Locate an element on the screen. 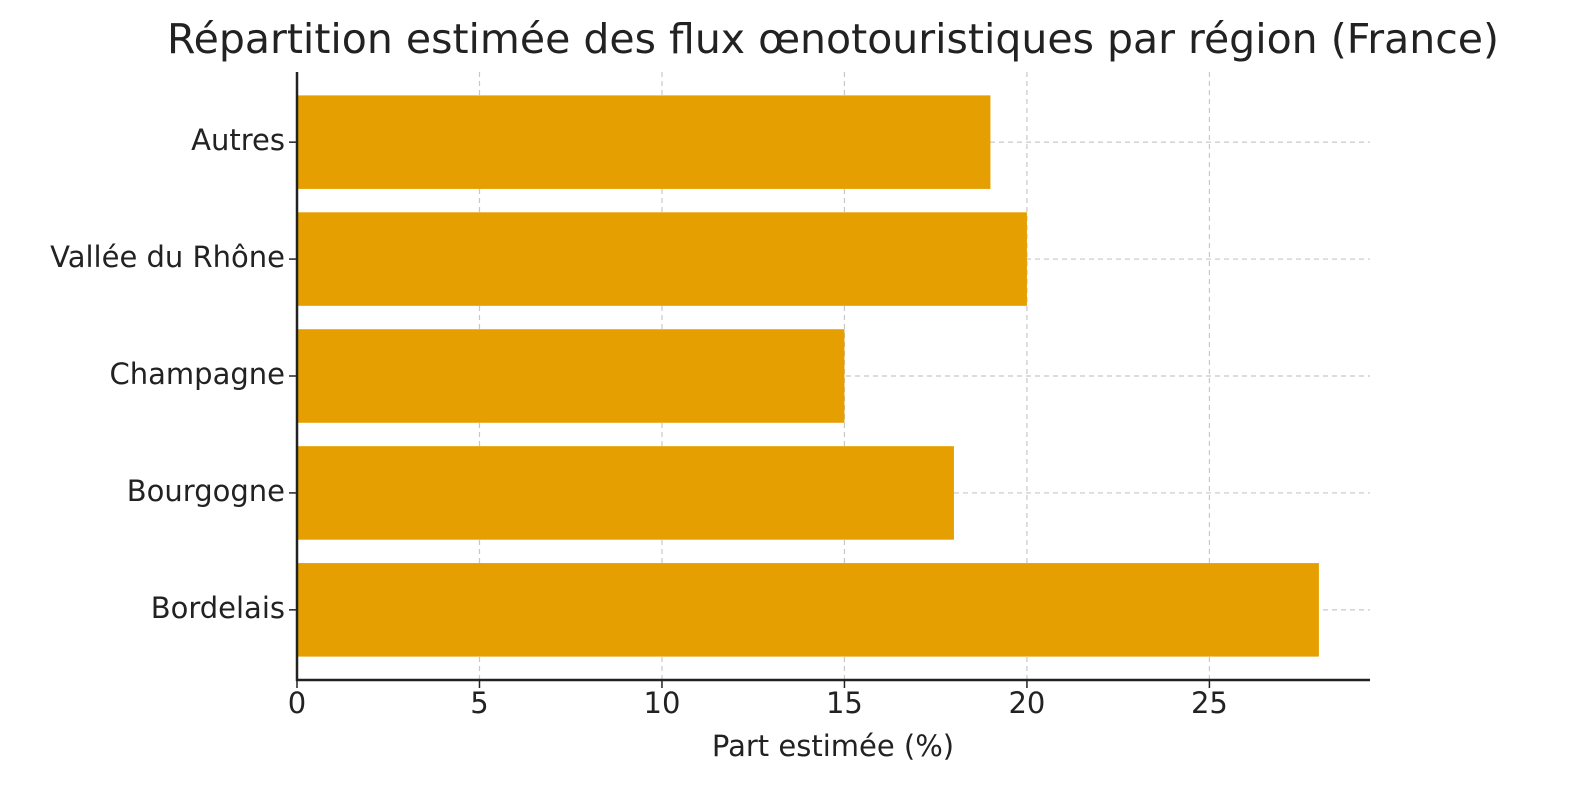  x-tick-label: 20 is located at coordinates (1026, 703).